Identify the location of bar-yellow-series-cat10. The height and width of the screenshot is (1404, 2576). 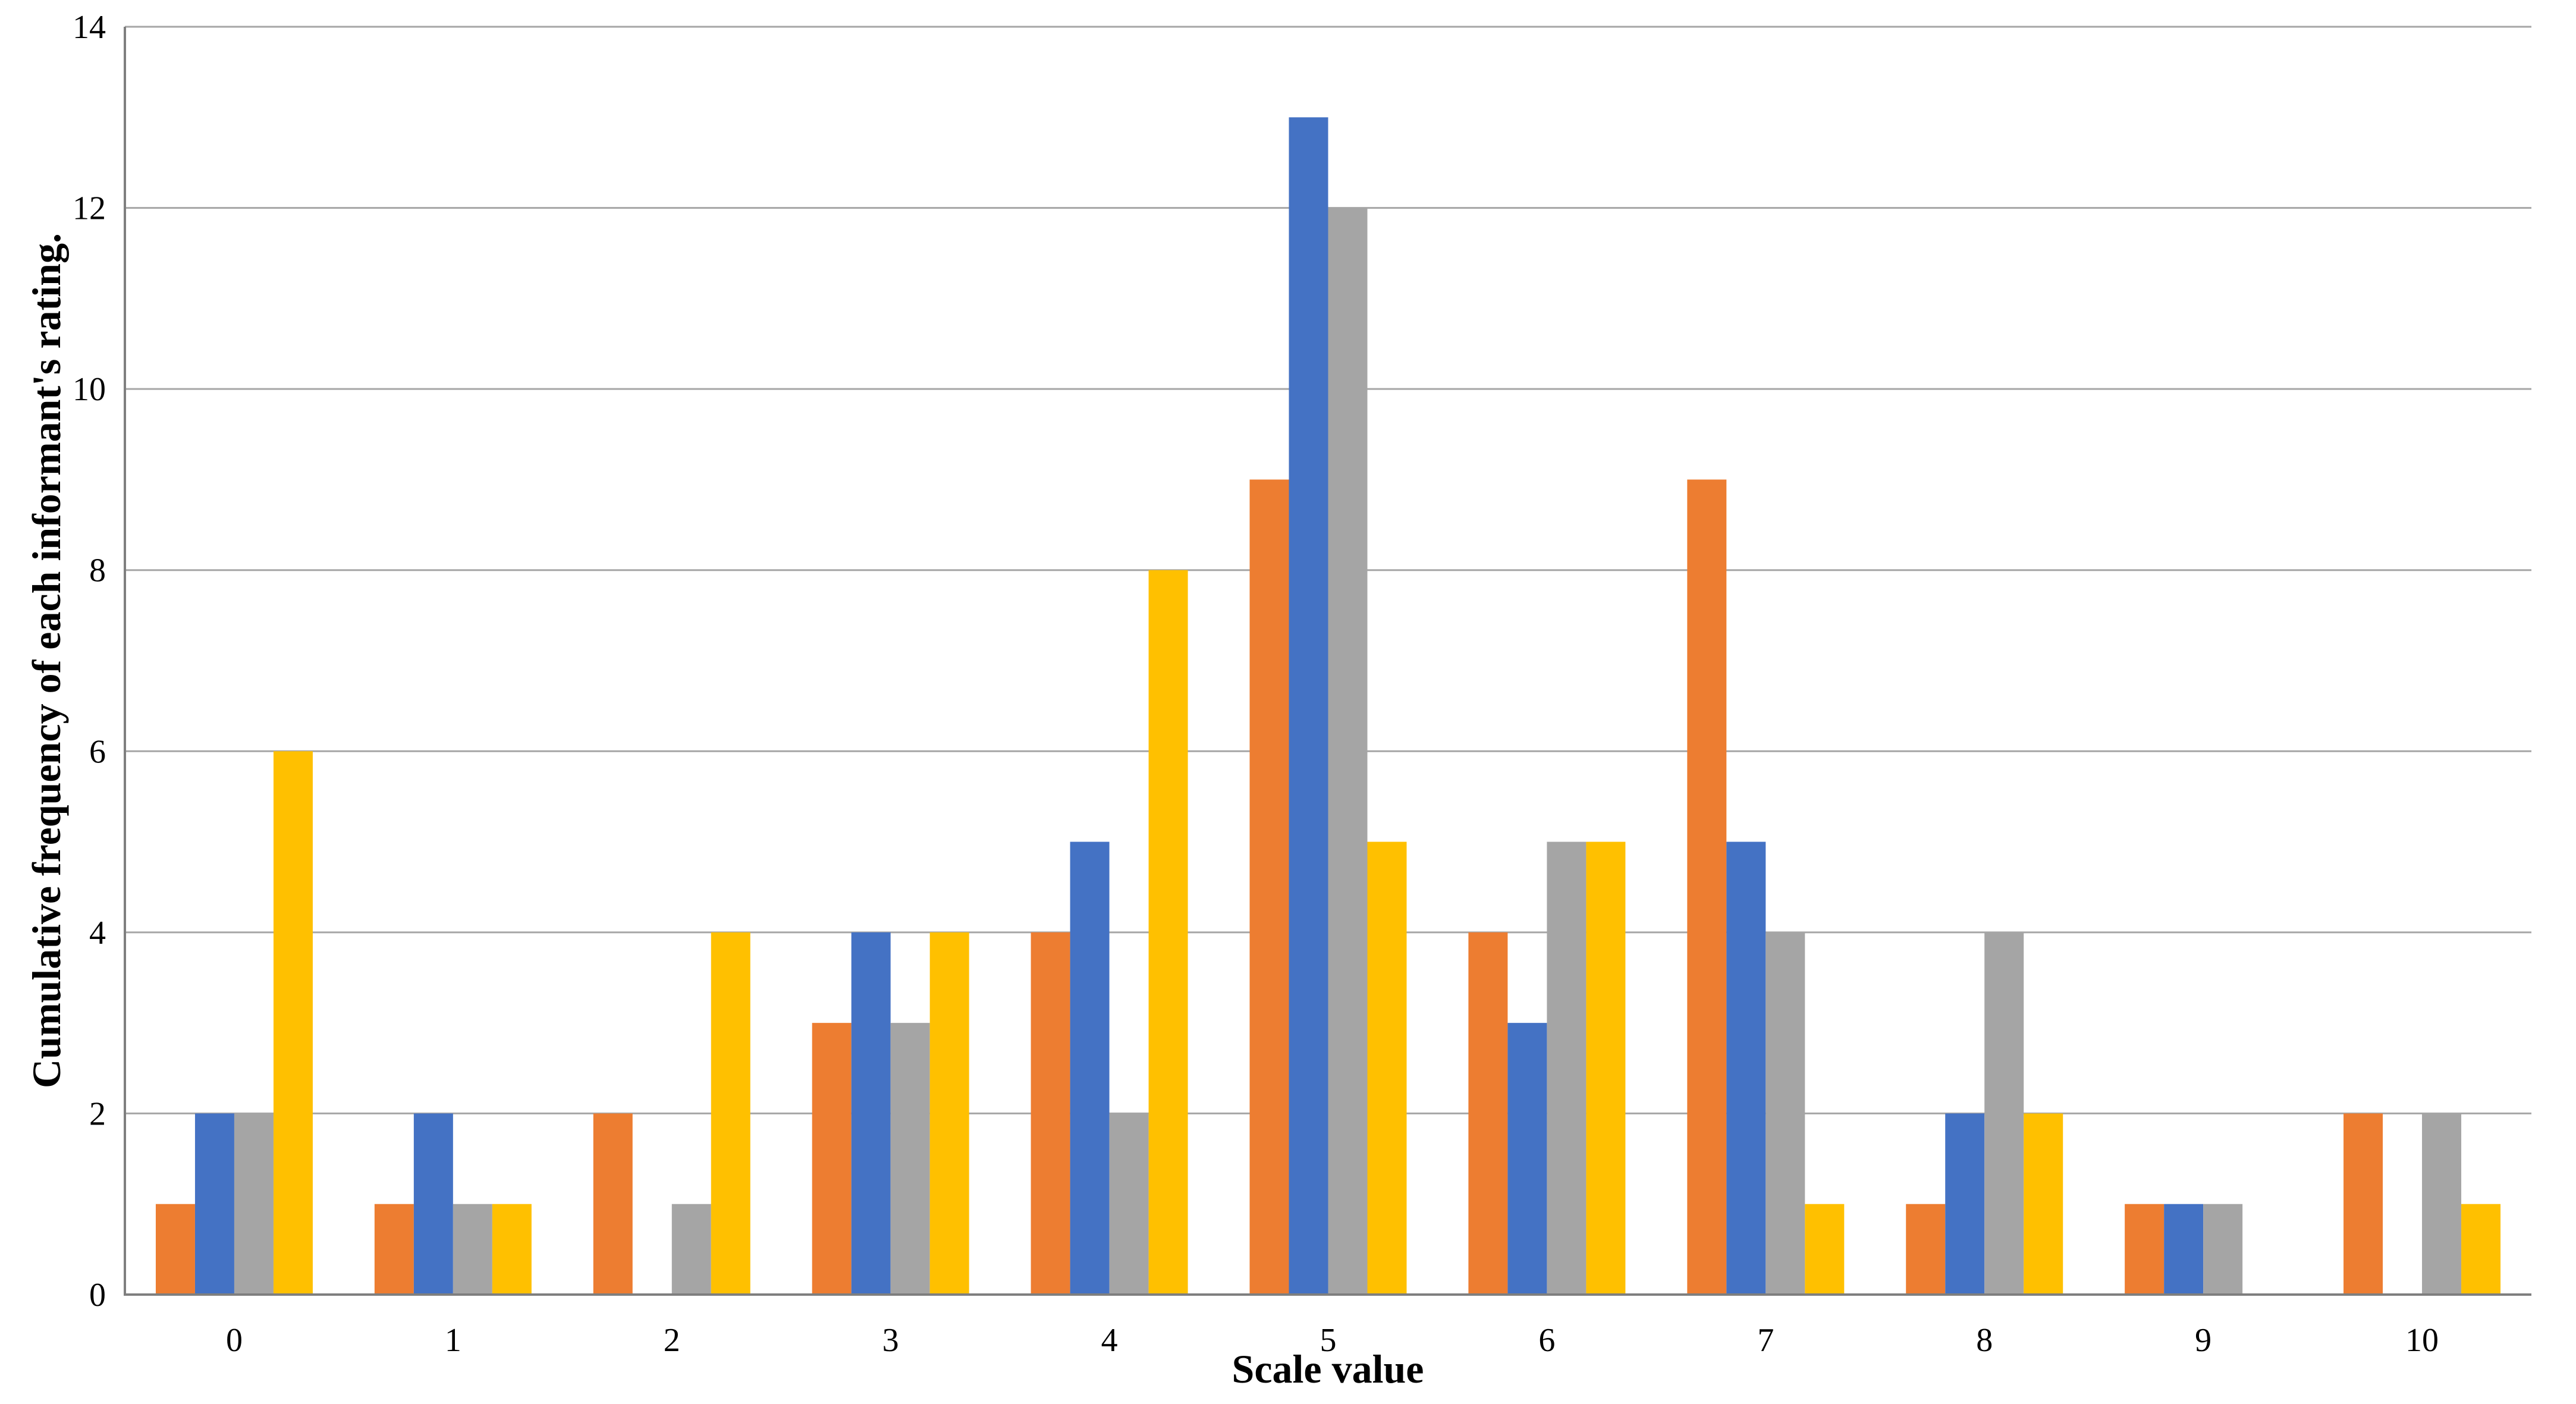
(2481, 1249).